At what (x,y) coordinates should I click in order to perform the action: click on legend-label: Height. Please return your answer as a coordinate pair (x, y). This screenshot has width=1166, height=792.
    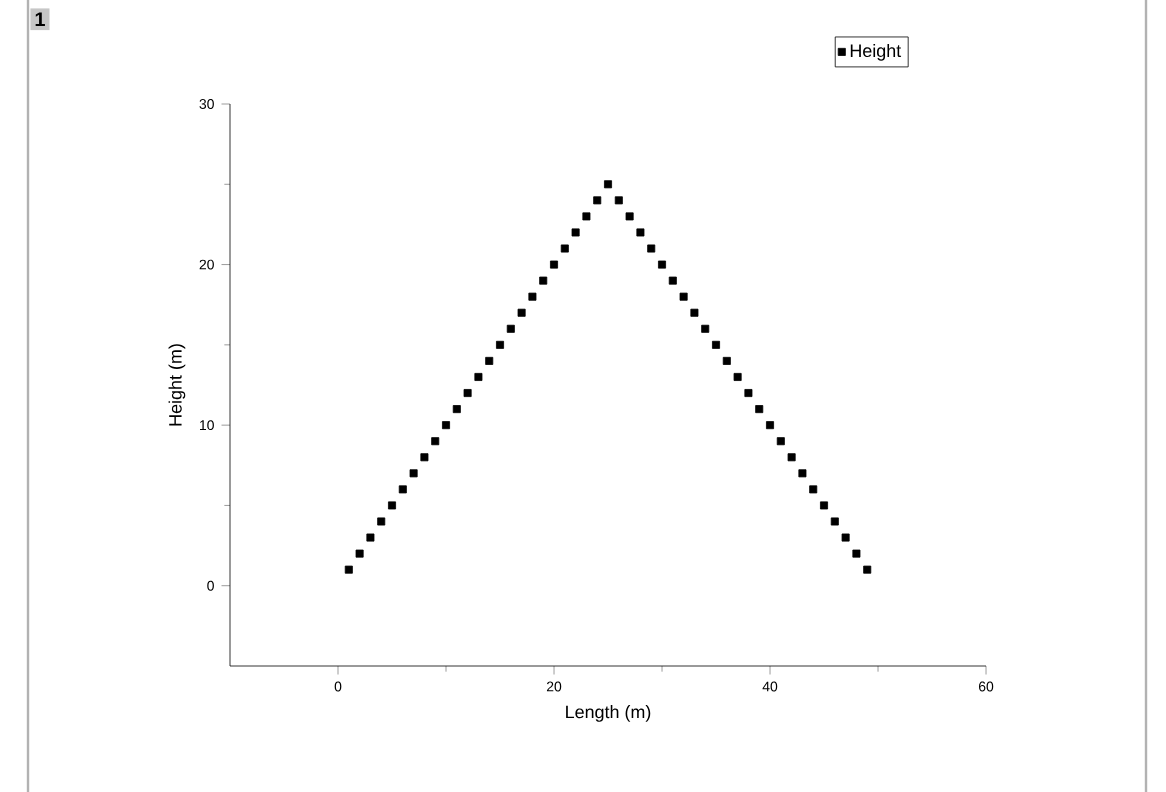
    Looking at the image, I should click on (876, 52).